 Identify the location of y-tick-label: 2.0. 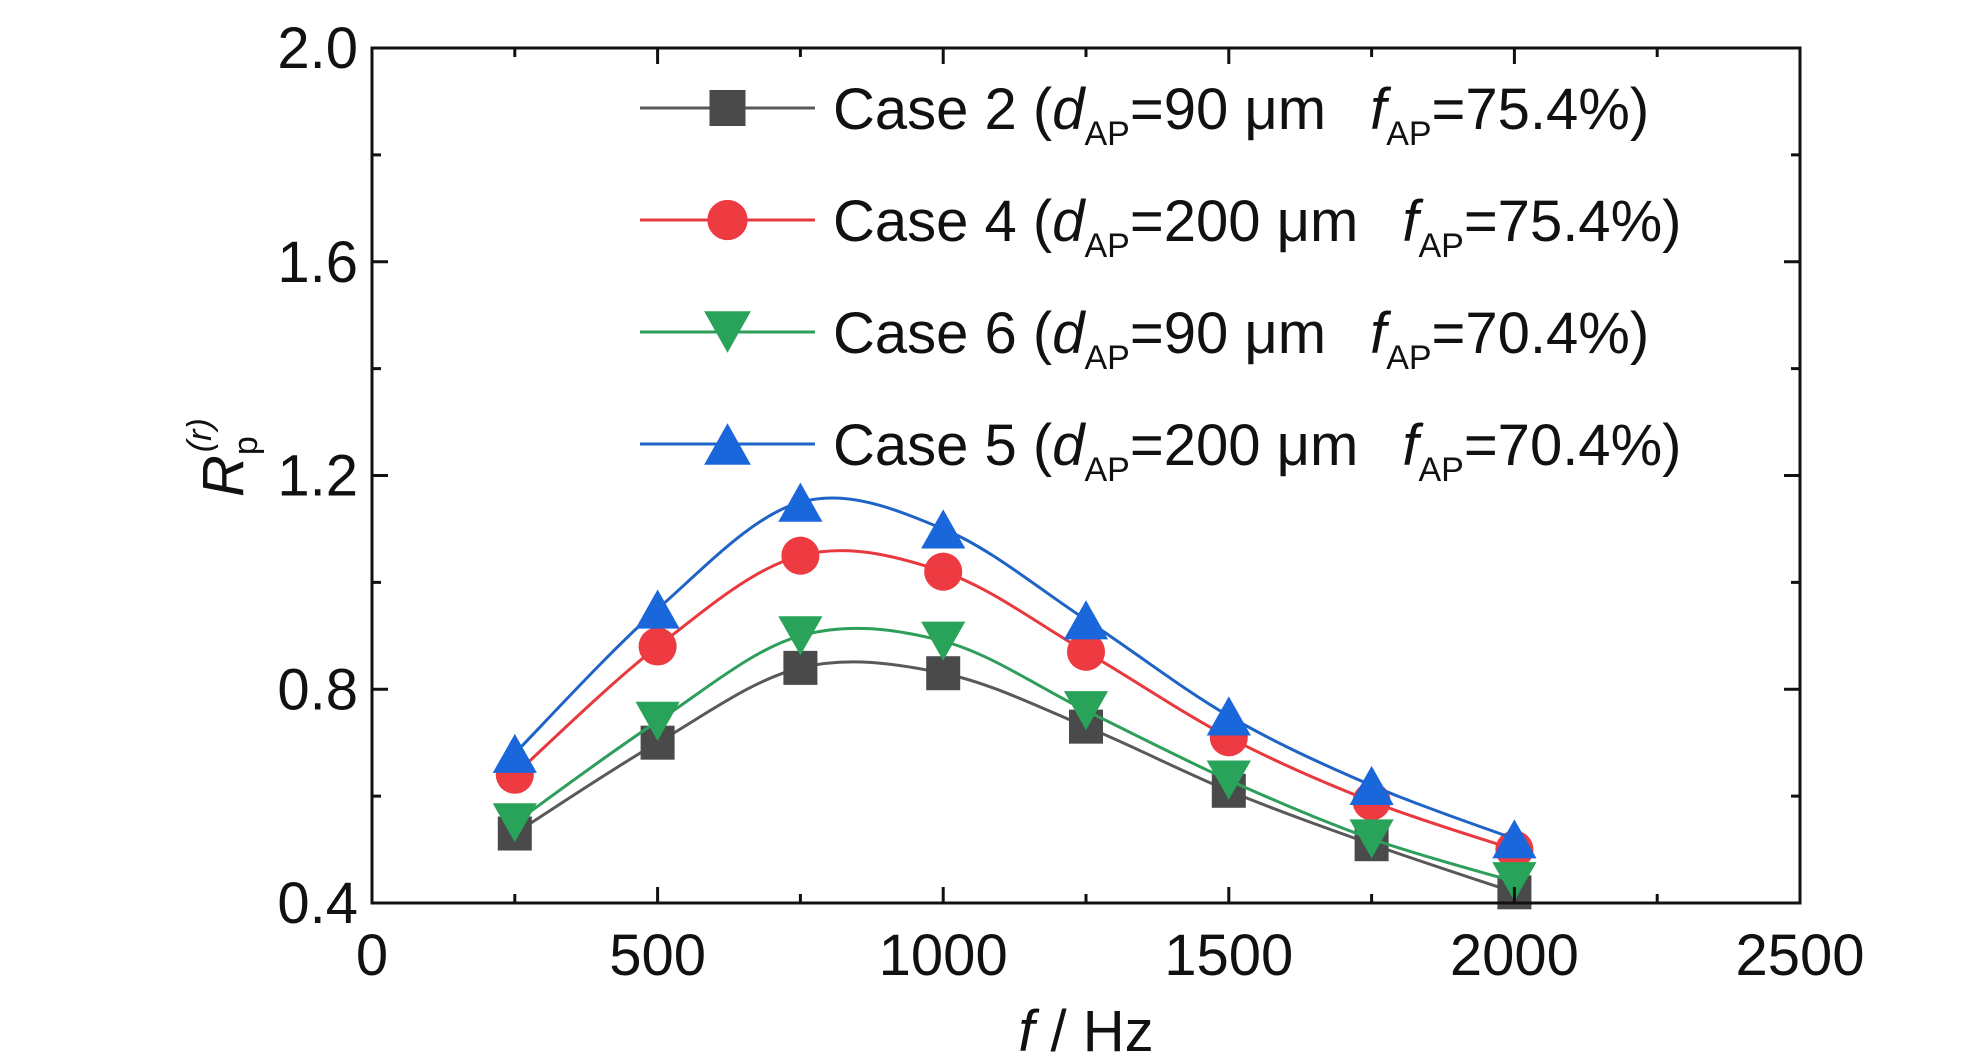
(317, 48).